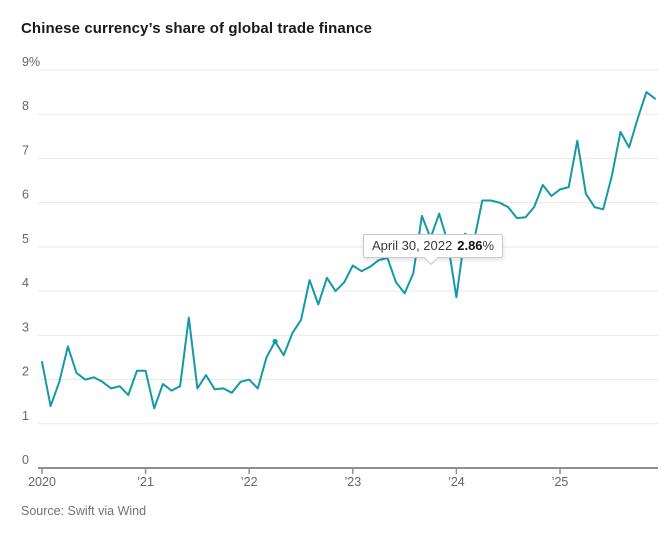 The height and width of the screenshot is (533, 666). I want to click on tooltip-unit: %, so click(488, 245).